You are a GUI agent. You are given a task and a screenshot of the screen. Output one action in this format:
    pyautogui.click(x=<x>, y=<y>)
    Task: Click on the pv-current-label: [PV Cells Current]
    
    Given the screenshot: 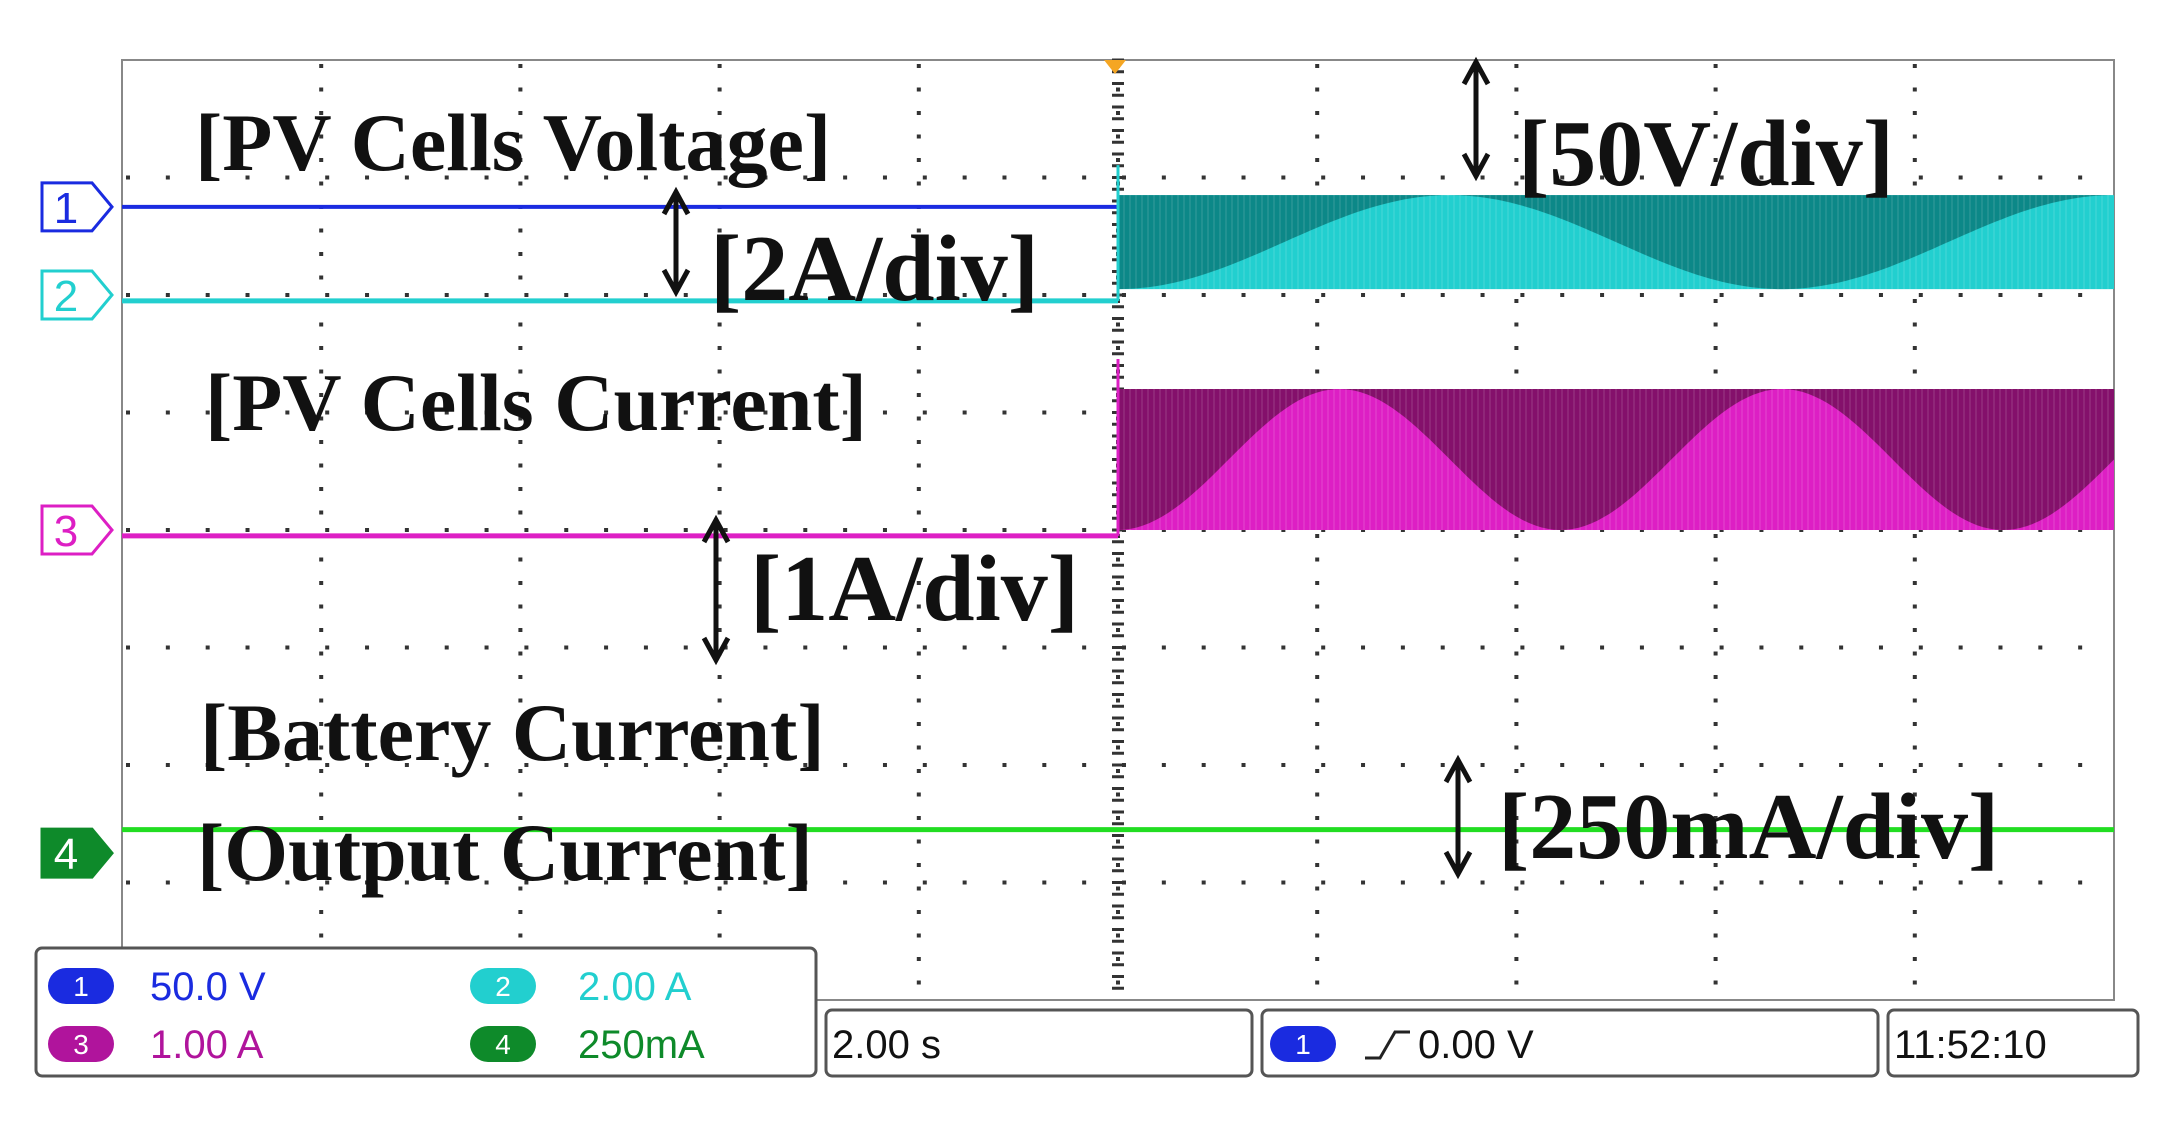 What is the action you would take?
    pyautogui.click(x=536, y=402)
    